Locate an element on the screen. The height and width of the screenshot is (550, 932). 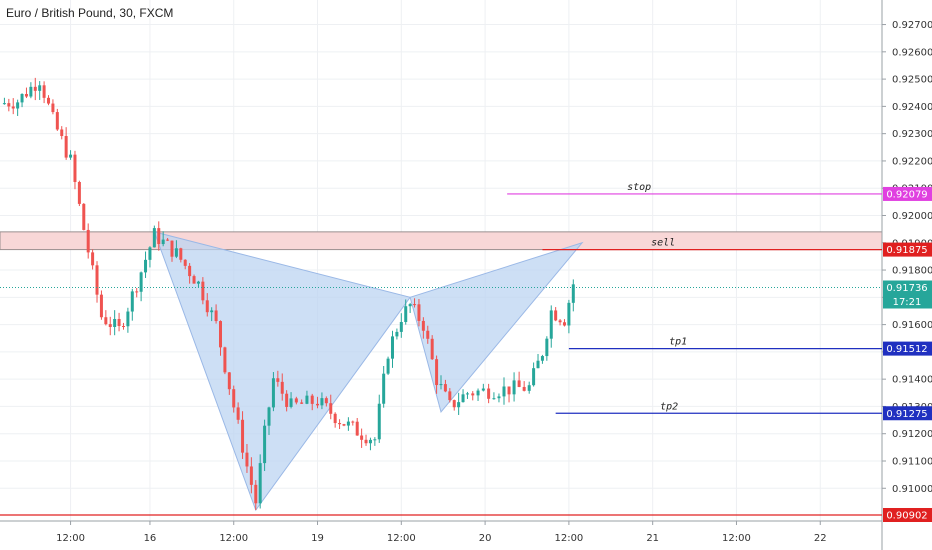
tp2-level-label: tp2 is located at coordinates (669, 406).